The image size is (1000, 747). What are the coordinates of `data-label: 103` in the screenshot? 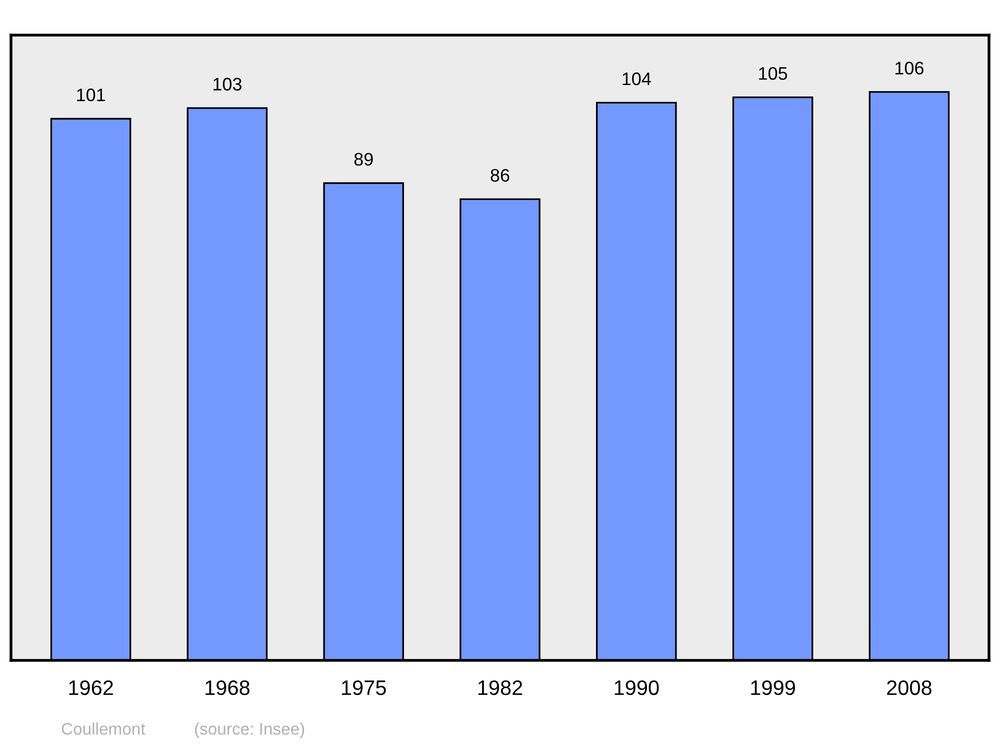 It's located at (228, 84).